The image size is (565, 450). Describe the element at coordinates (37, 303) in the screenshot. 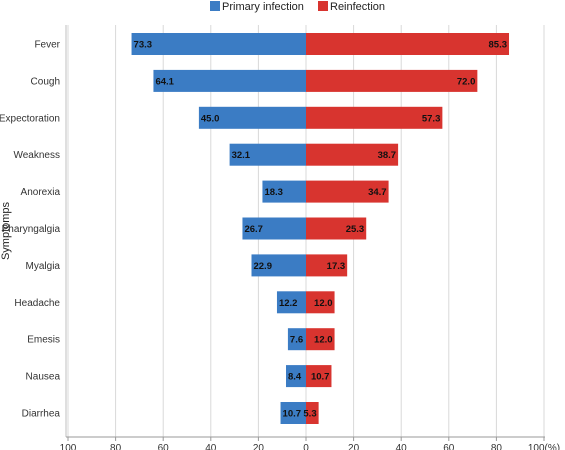

I see `category-label: Headache` at that location.